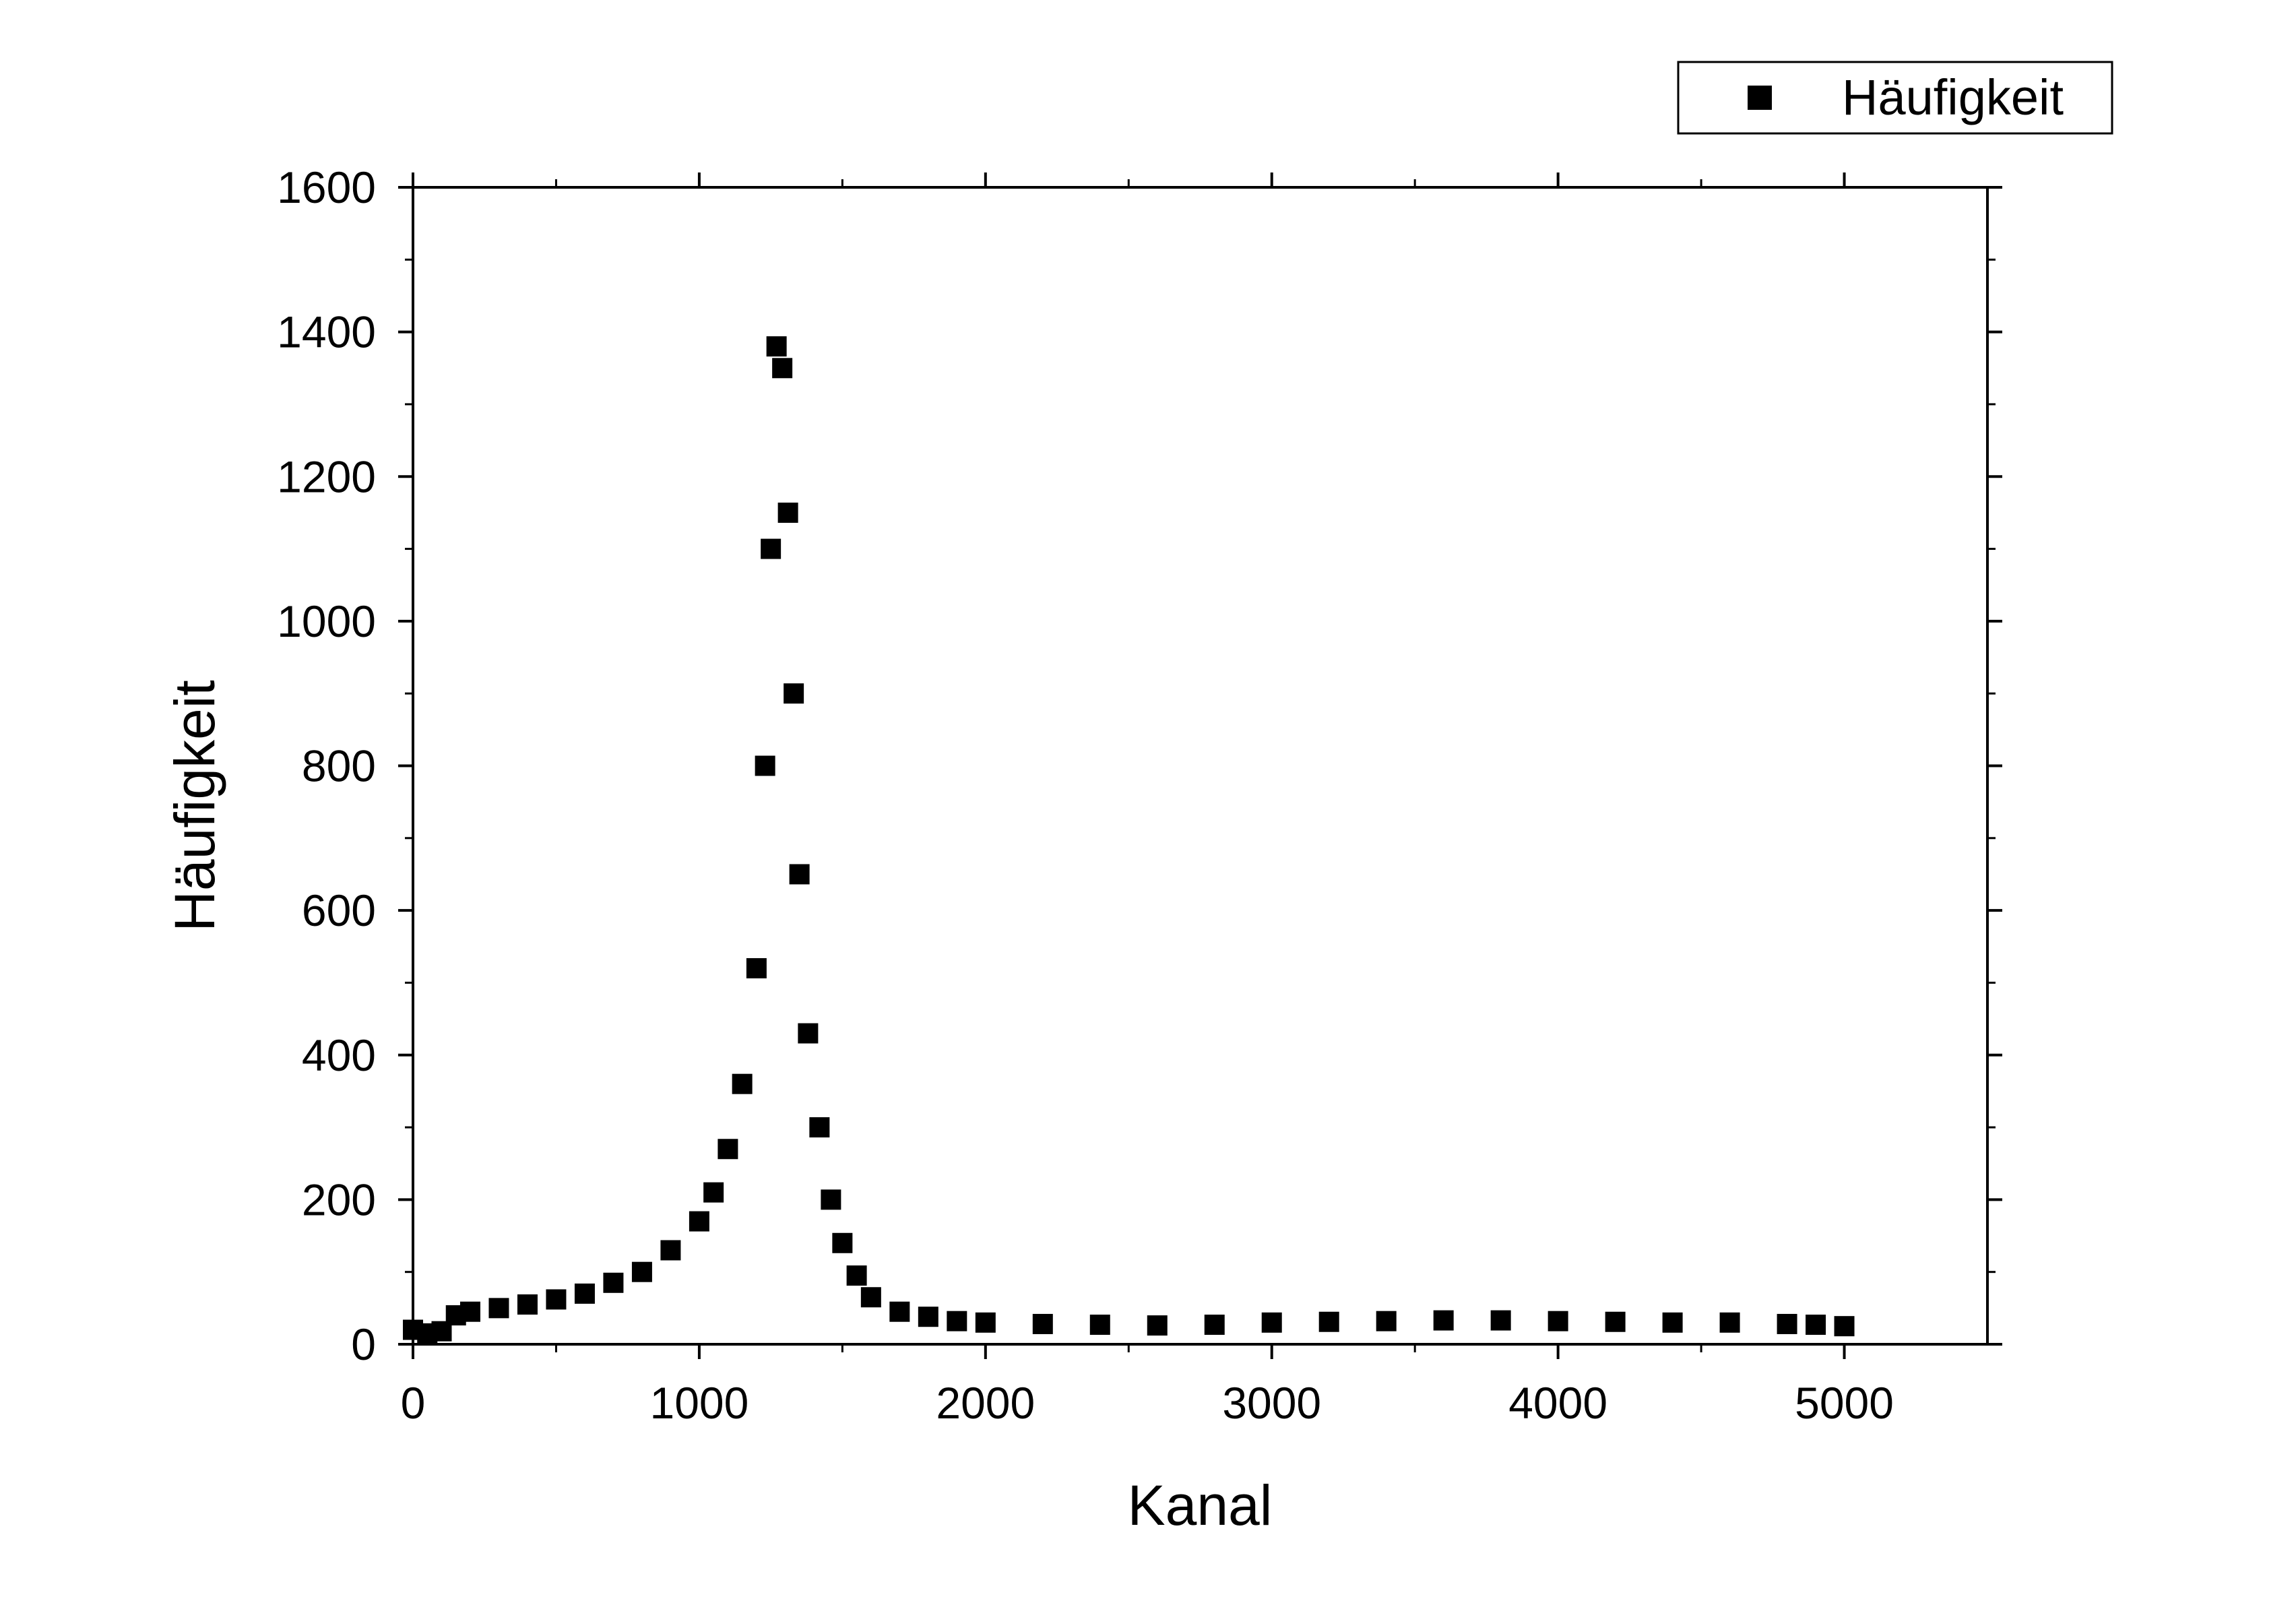 This screenshot has height=1603, width=2296. What do you see at coordinates (326, 621) in the screenshot?
I see `y-tick-label: 1000` at bounding box center [326, 621].